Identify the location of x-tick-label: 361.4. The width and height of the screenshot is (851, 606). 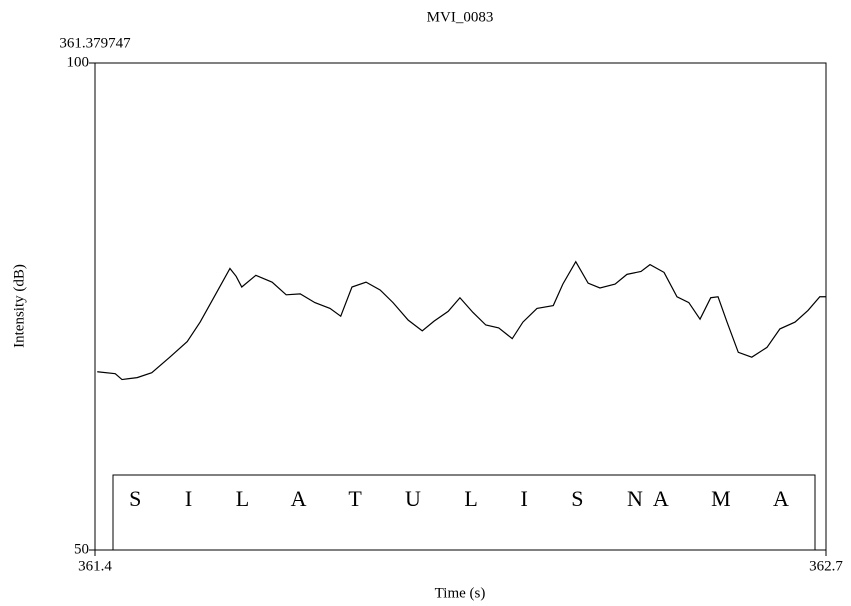
(95, 566).